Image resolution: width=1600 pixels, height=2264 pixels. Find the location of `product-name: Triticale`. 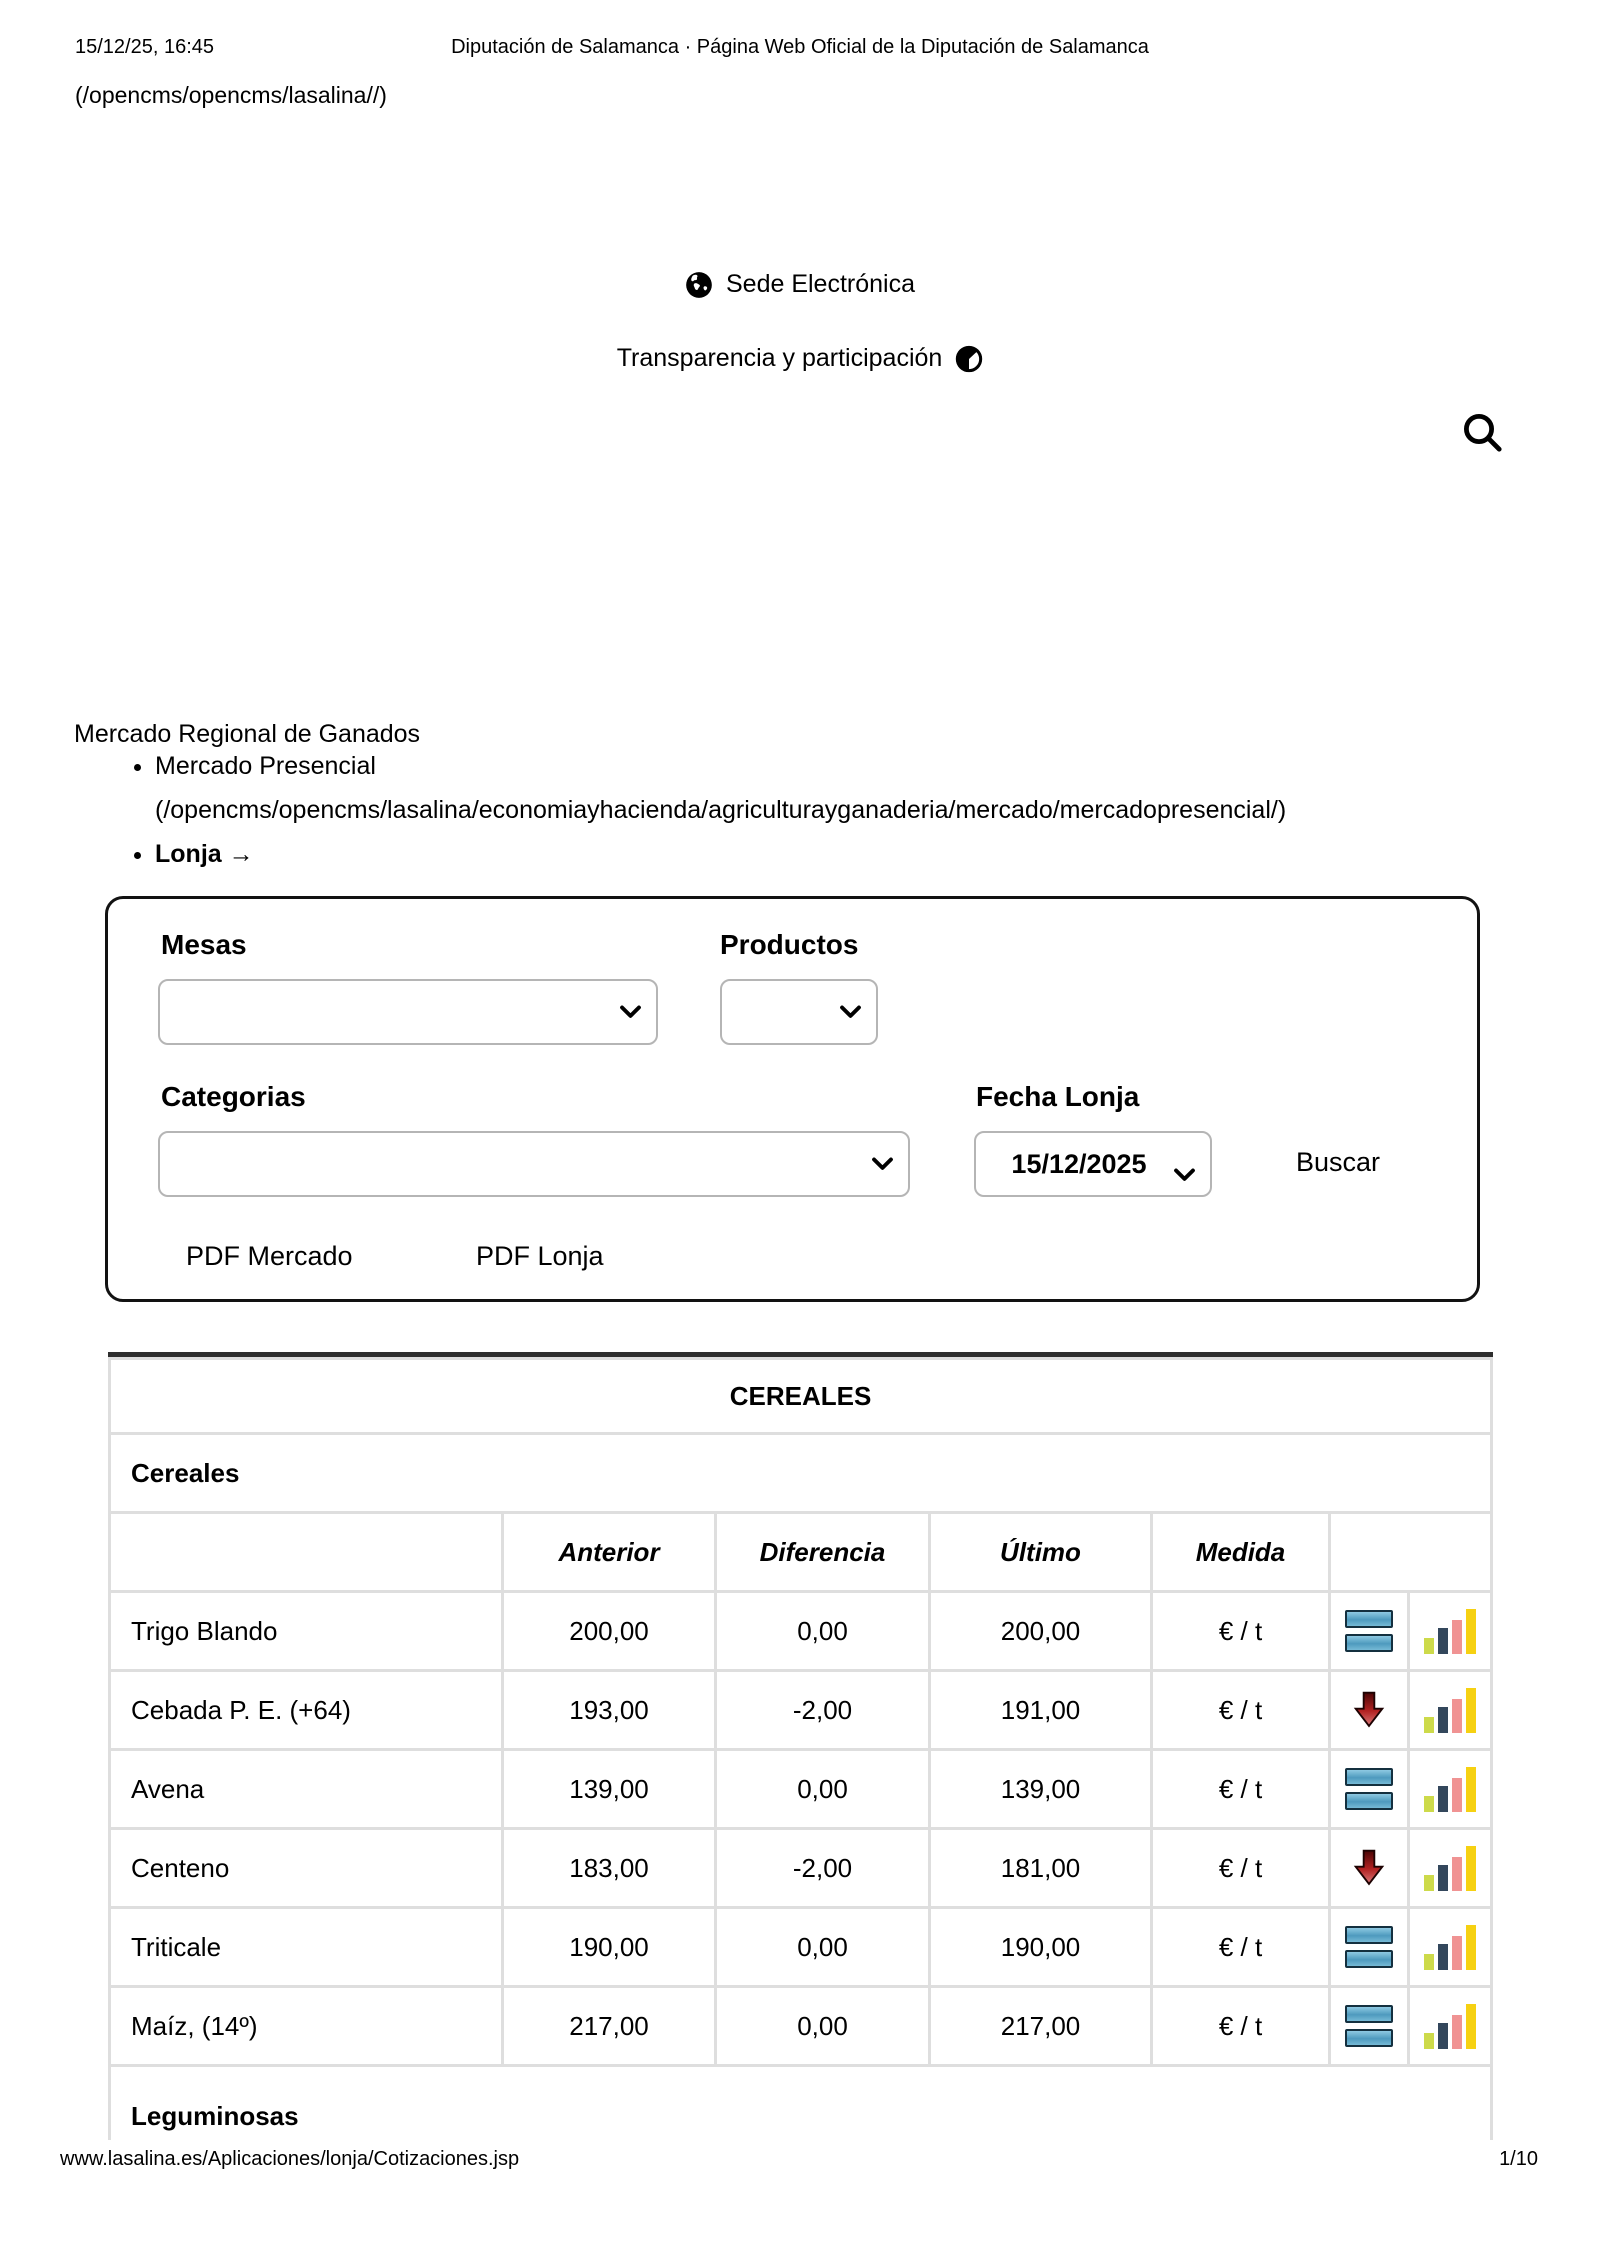

product-name: Triticale is located at coordinates (306, 1947).